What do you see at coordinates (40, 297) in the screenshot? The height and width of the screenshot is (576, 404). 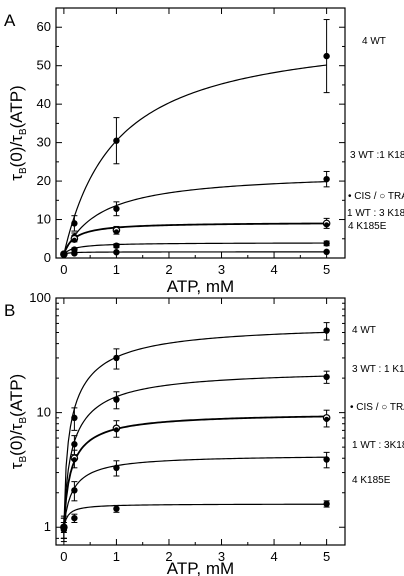 I see `y-tick-label: 100` at bounding box center [40, 297].